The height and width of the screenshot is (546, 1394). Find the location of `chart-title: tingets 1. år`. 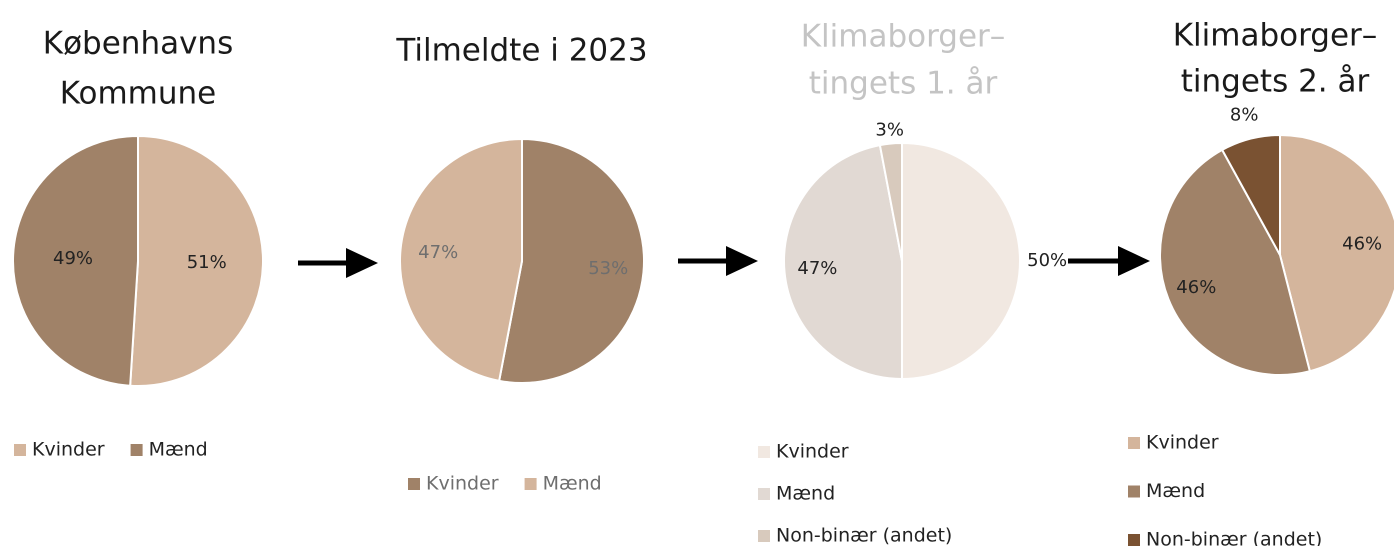

chart-title: tingets 1. år is located at coordinates (903, 84).